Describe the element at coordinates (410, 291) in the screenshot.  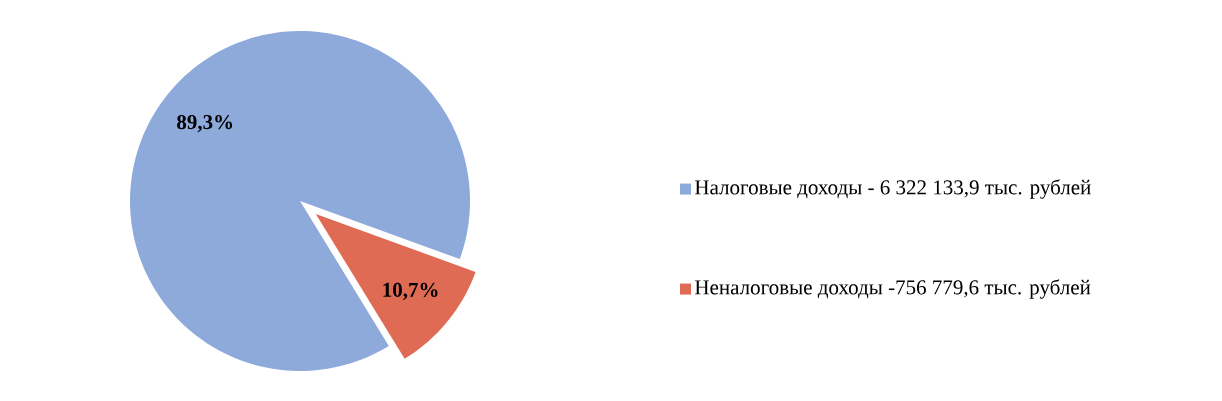
I see `data-label: 10,7%` at that location.